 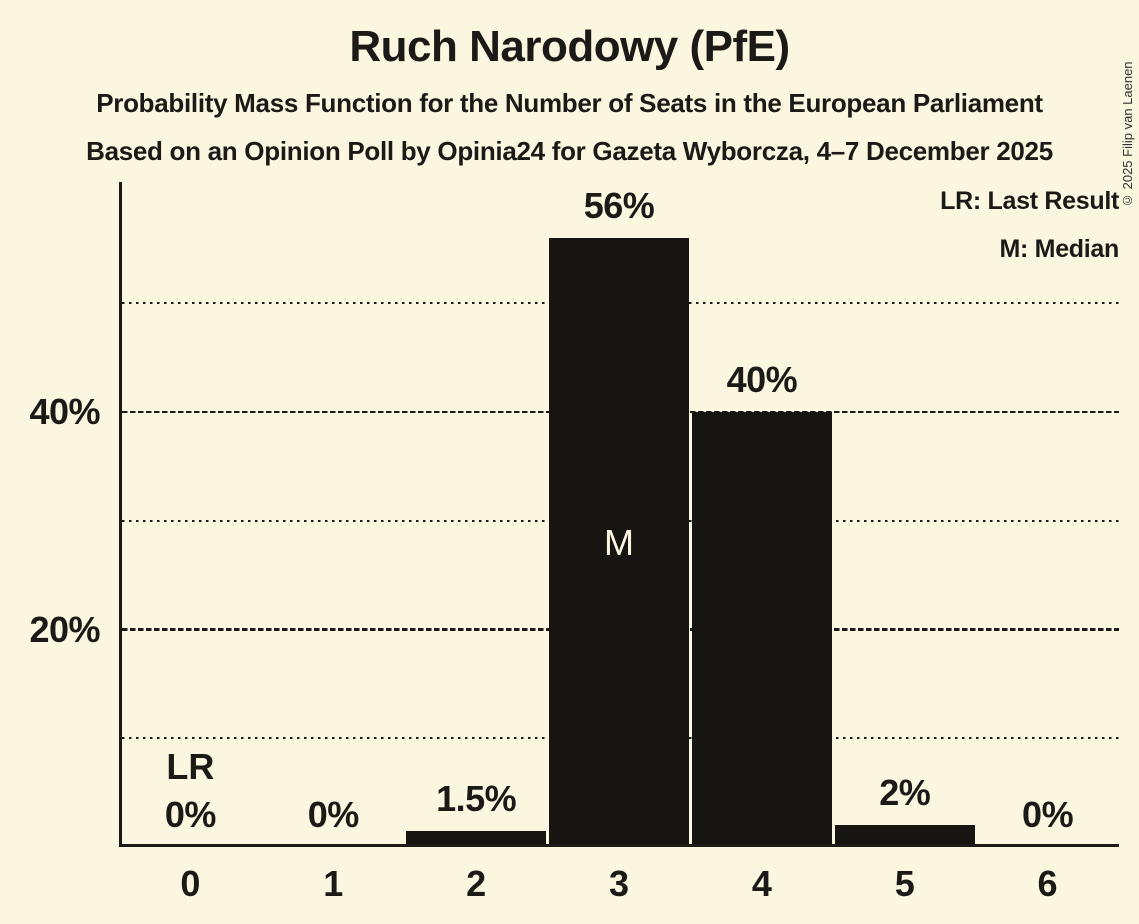 What do you see at coordinates (618, 883) in the screenshot?
I see `x-tick-label-3: 3` at bounding box center [618, 883].